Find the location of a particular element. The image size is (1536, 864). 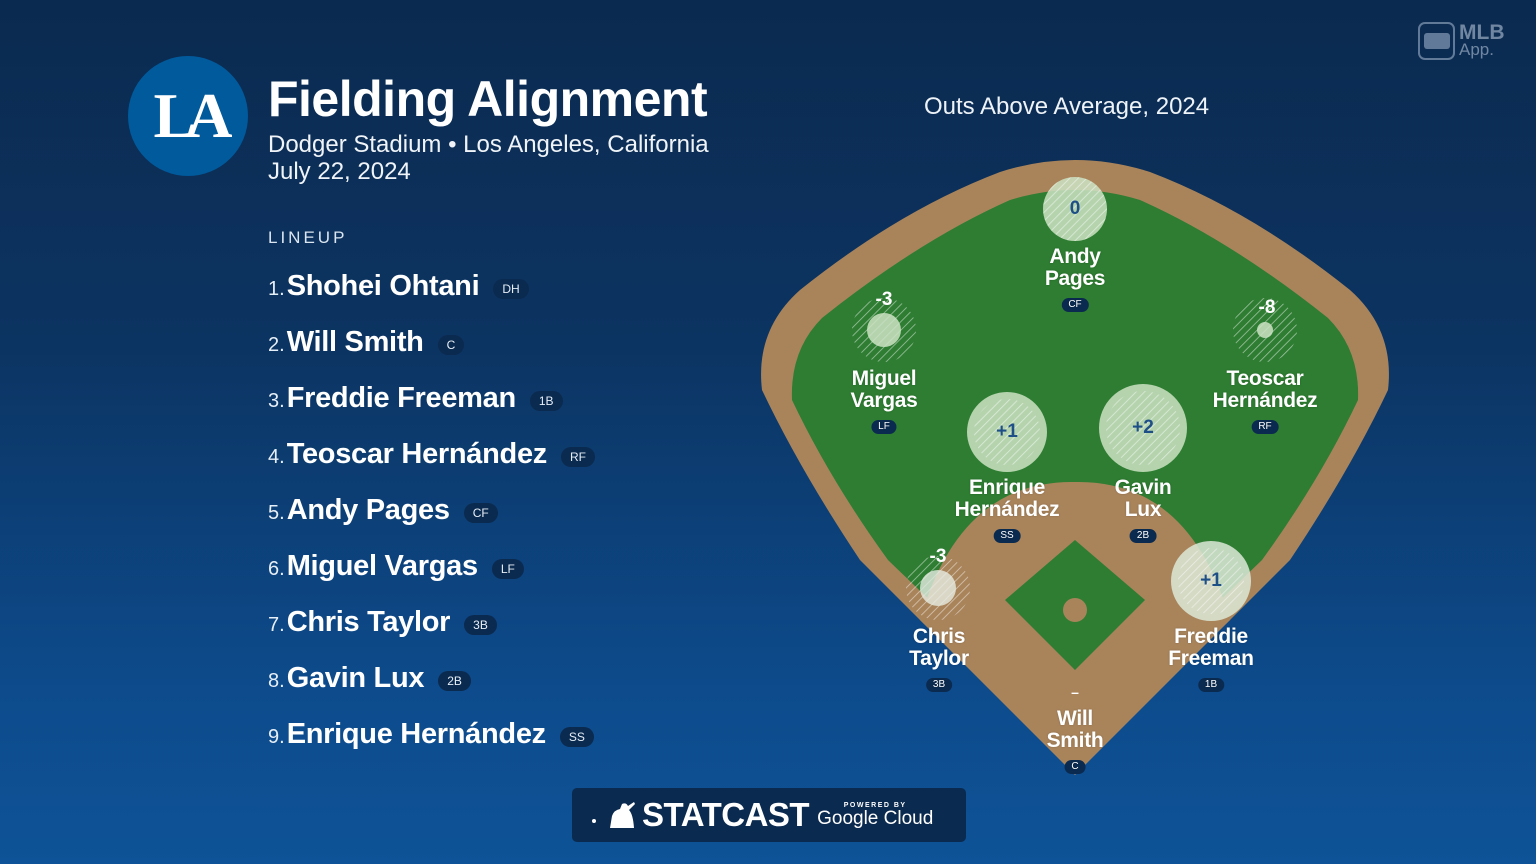

lineup-item: 4. Teoscar Hernández RF is located at coordinates (431, 454).